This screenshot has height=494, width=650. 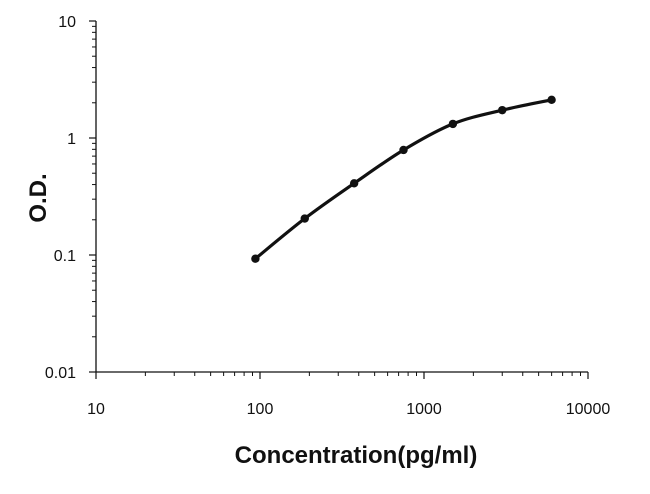 I want to click on x-tick-label: 10, so click(x=96, y=409).